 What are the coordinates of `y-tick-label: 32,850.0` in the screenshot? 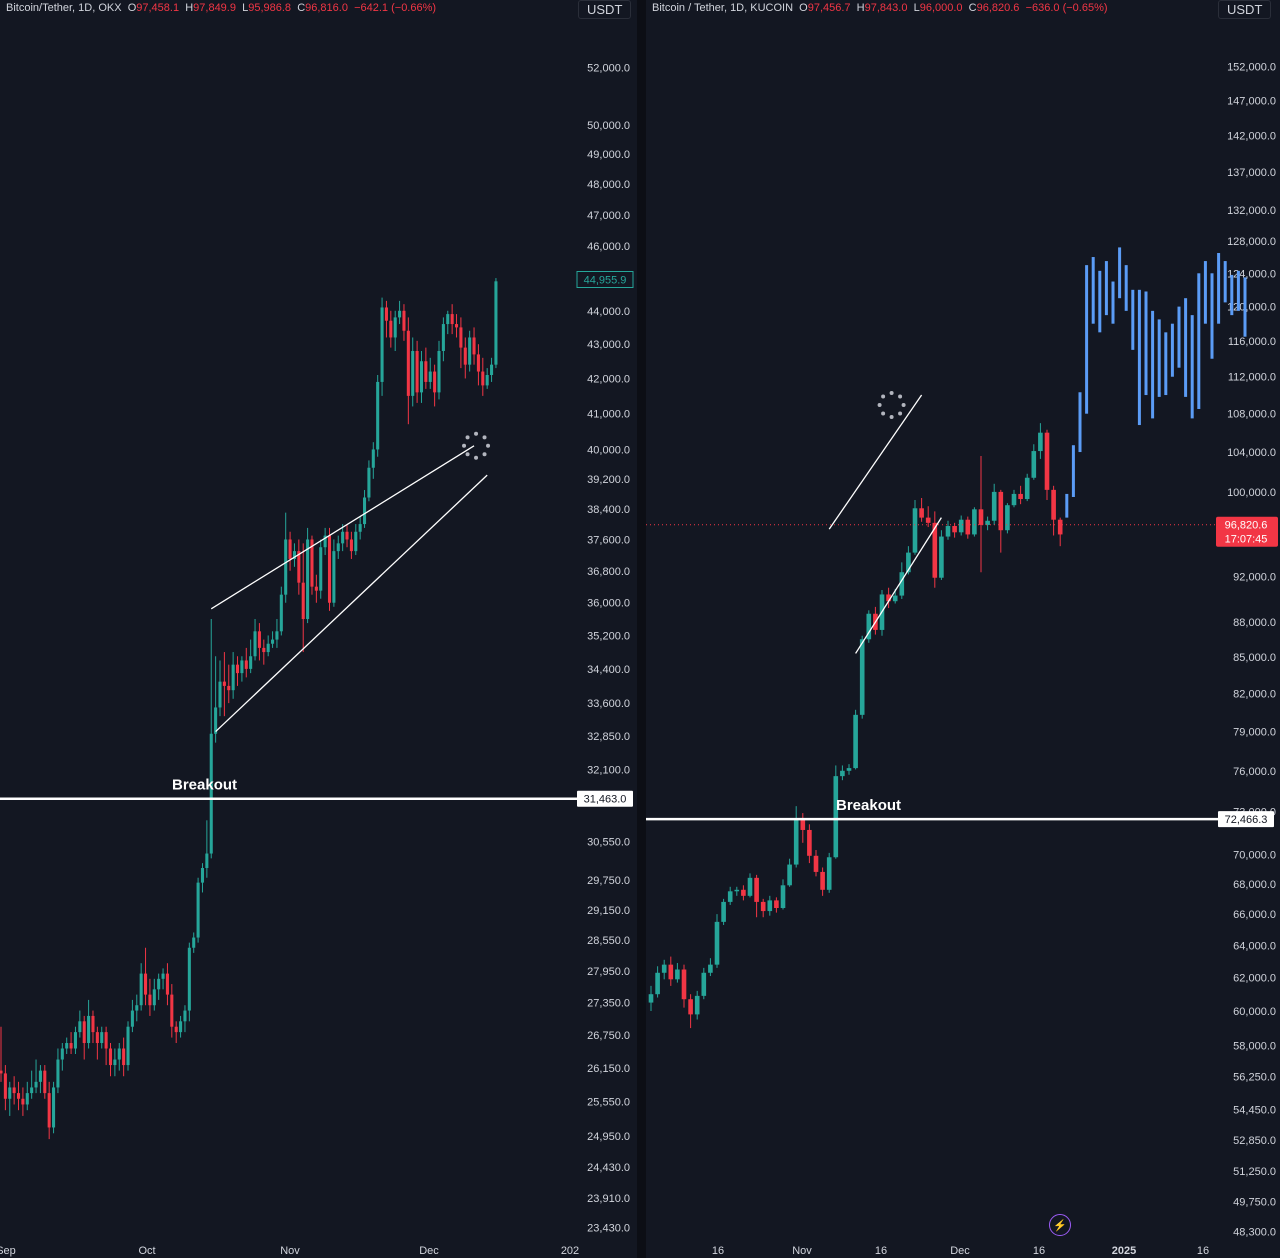 It's located at (608, 737).